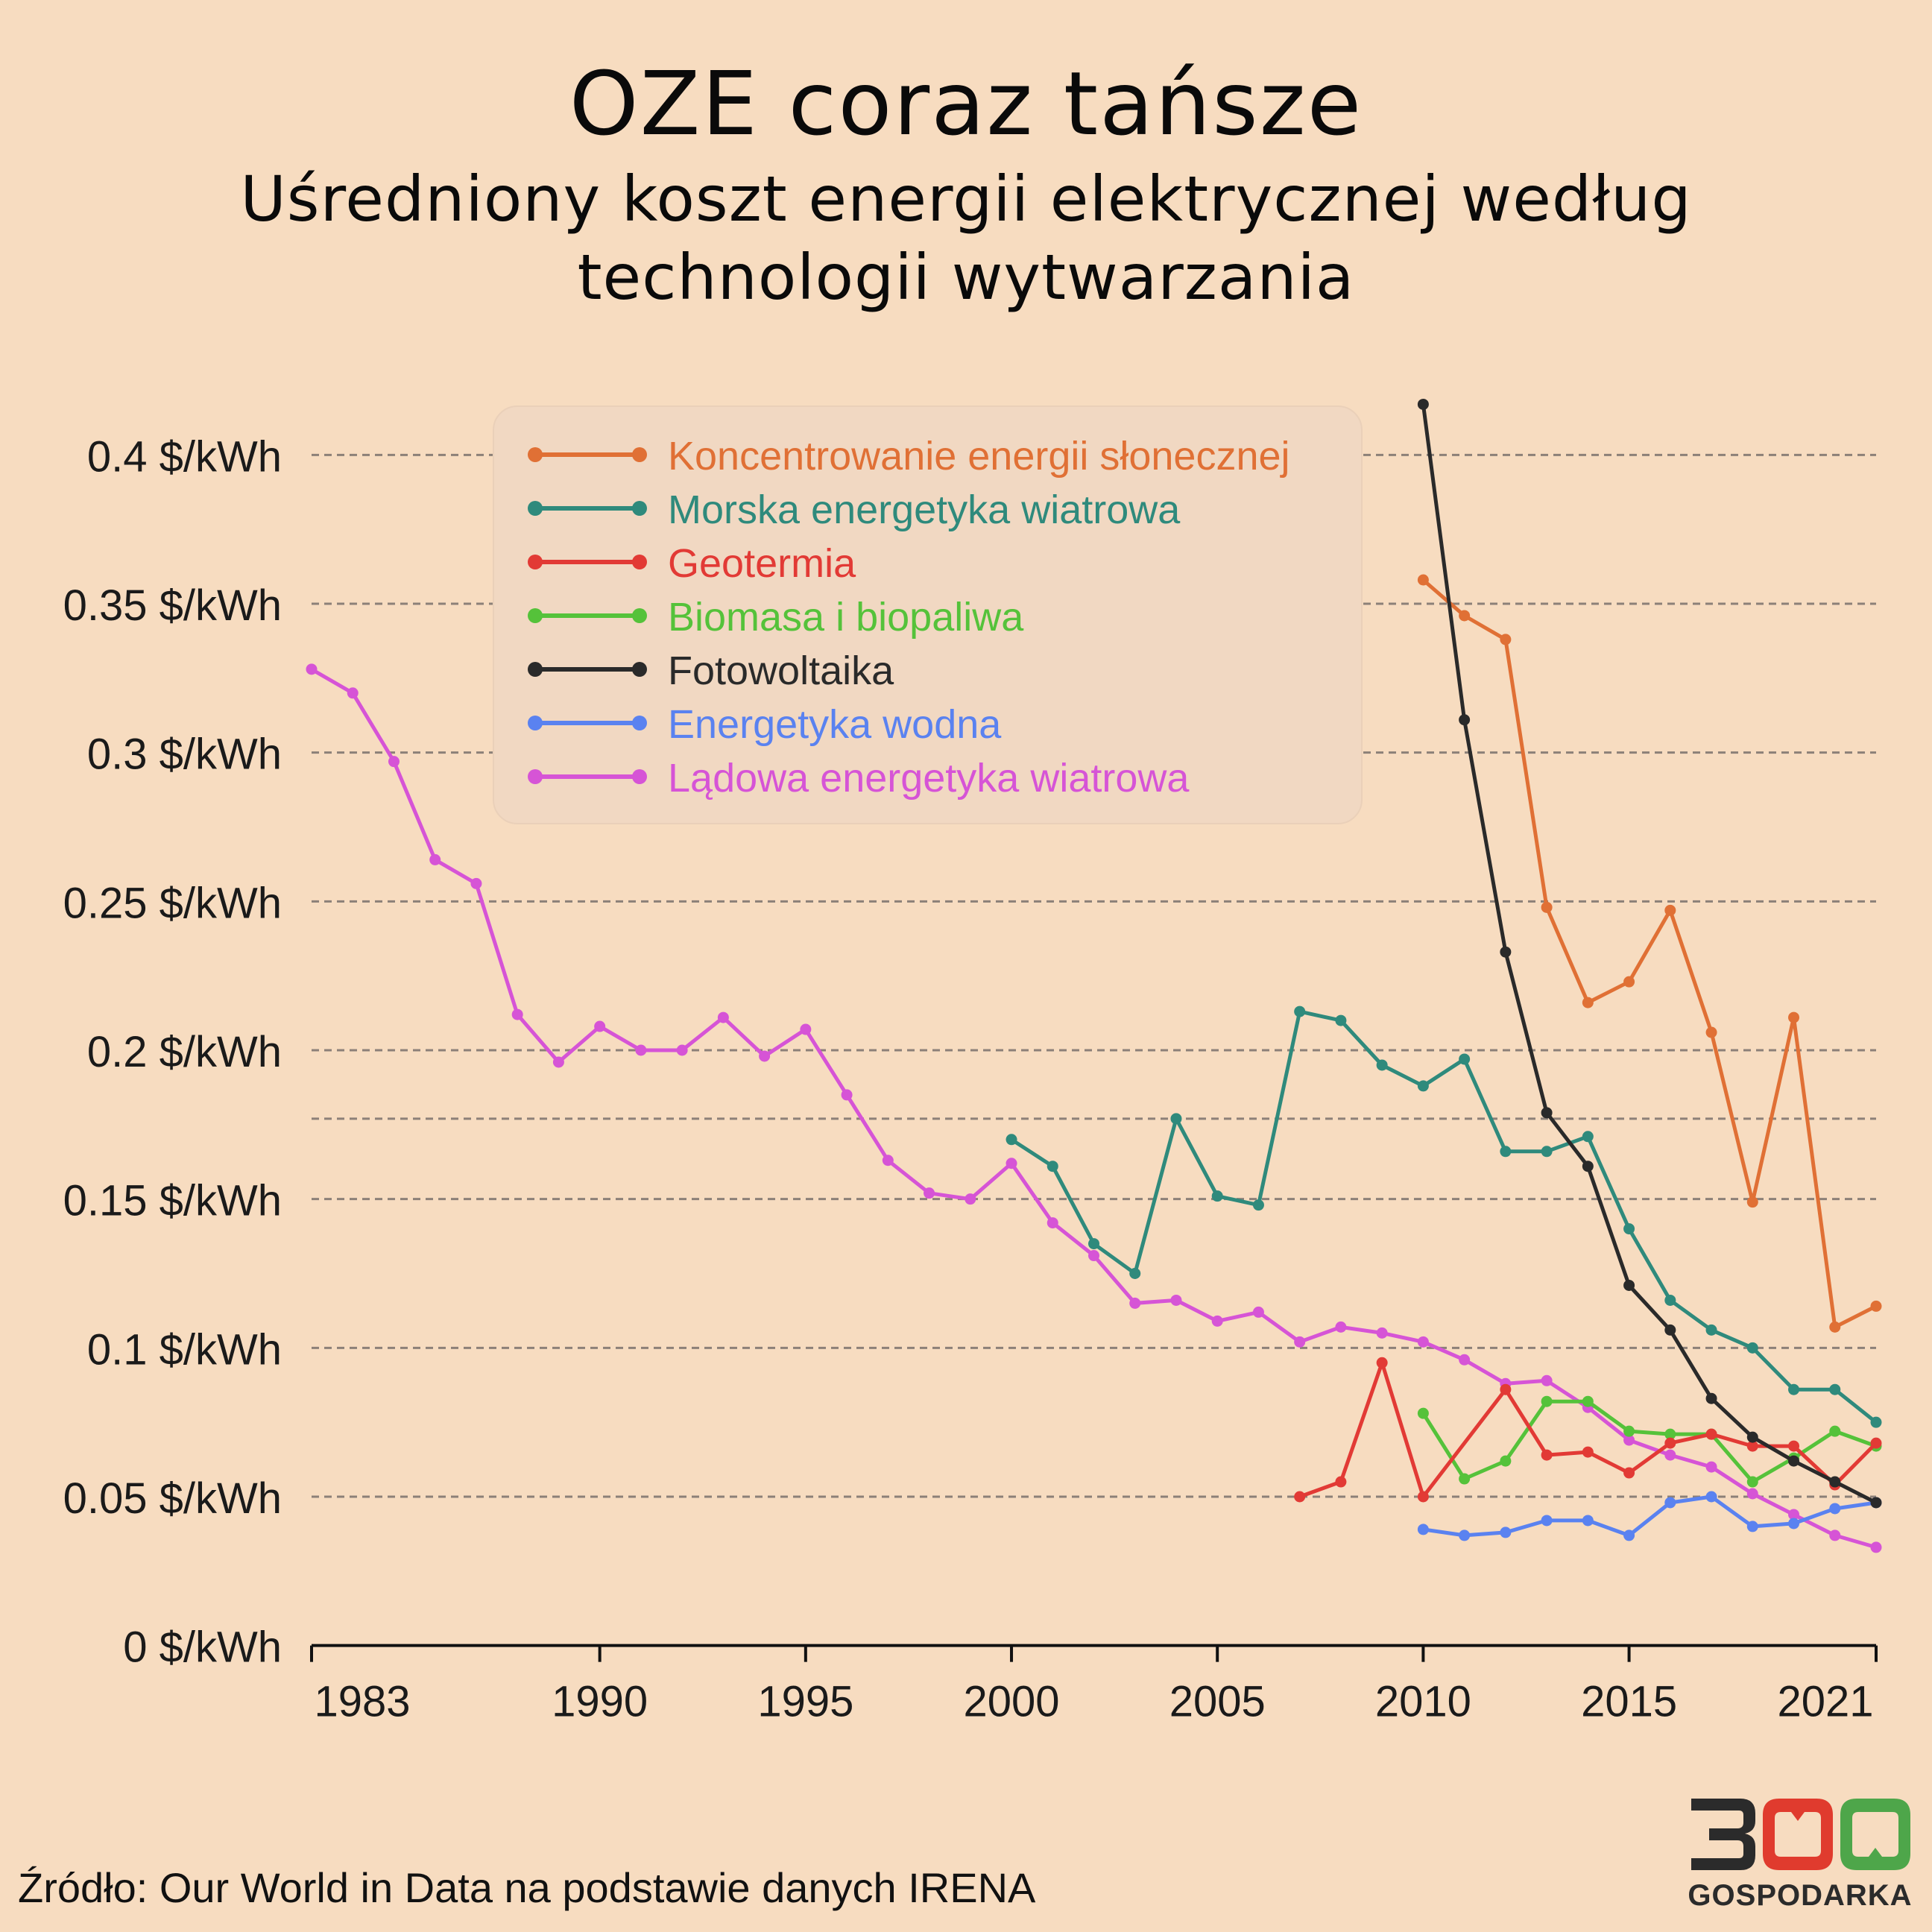  Describe the element at coordinates (202, 1648) in the screenshot. I see `y-tick-label: 0 $/kWh` at that location.